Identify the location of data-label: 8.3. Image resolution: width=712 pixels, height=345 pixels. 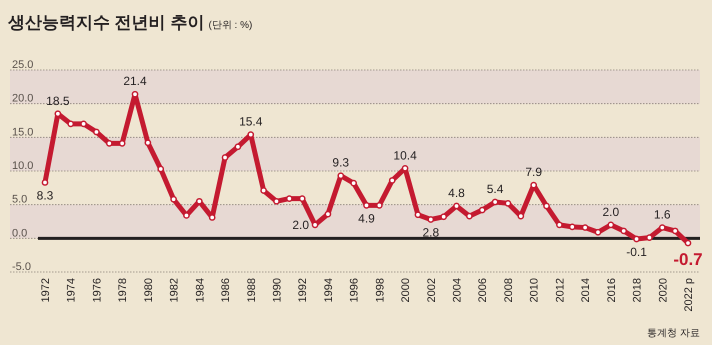
(45, 195).